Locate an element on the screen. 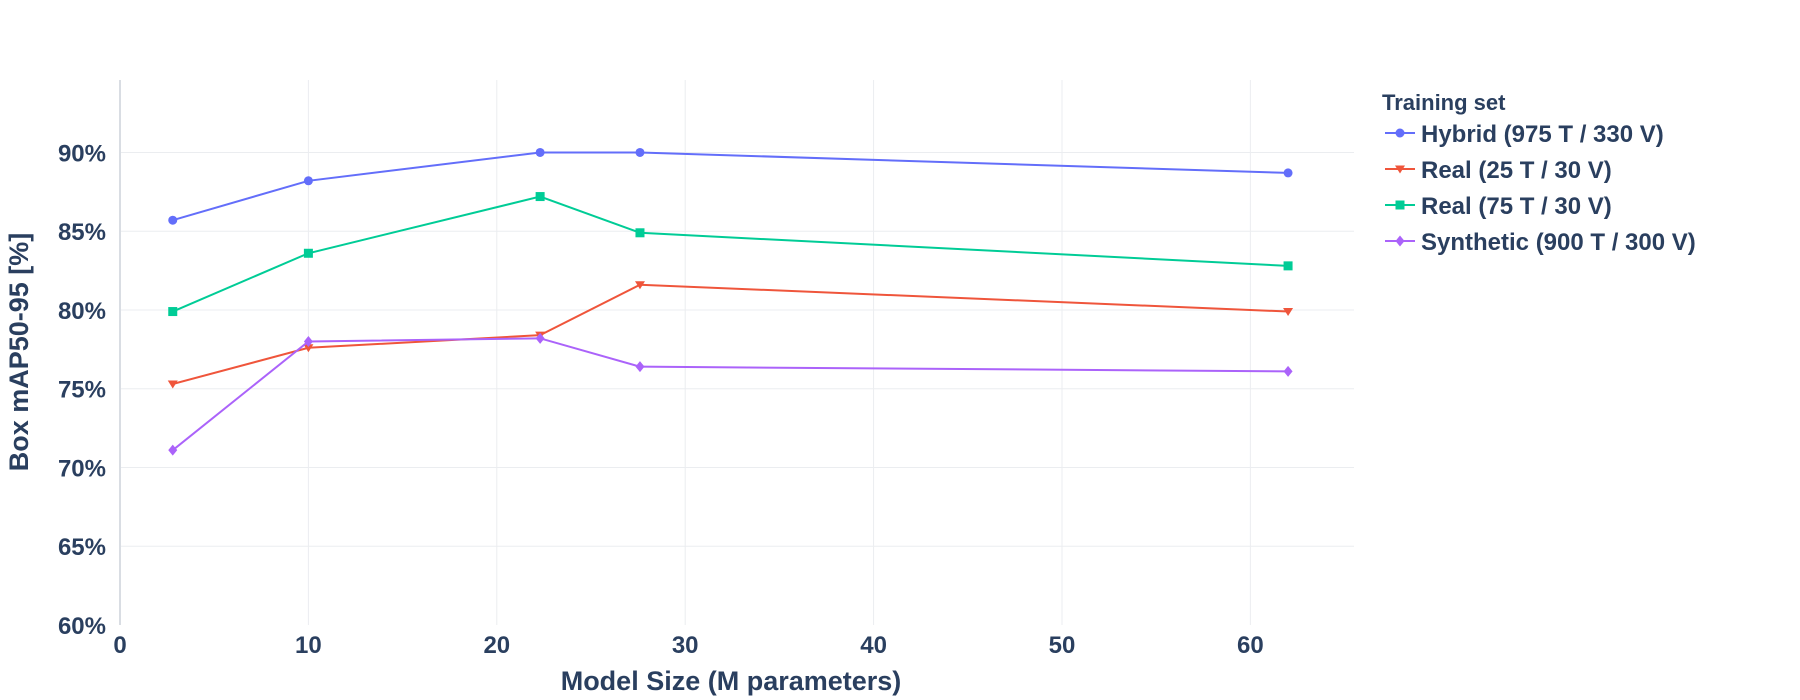 The image size is (1800, 700). x-tick-labels: 0 10 20 30 40 50 60 is located at coordinates (688, 645).